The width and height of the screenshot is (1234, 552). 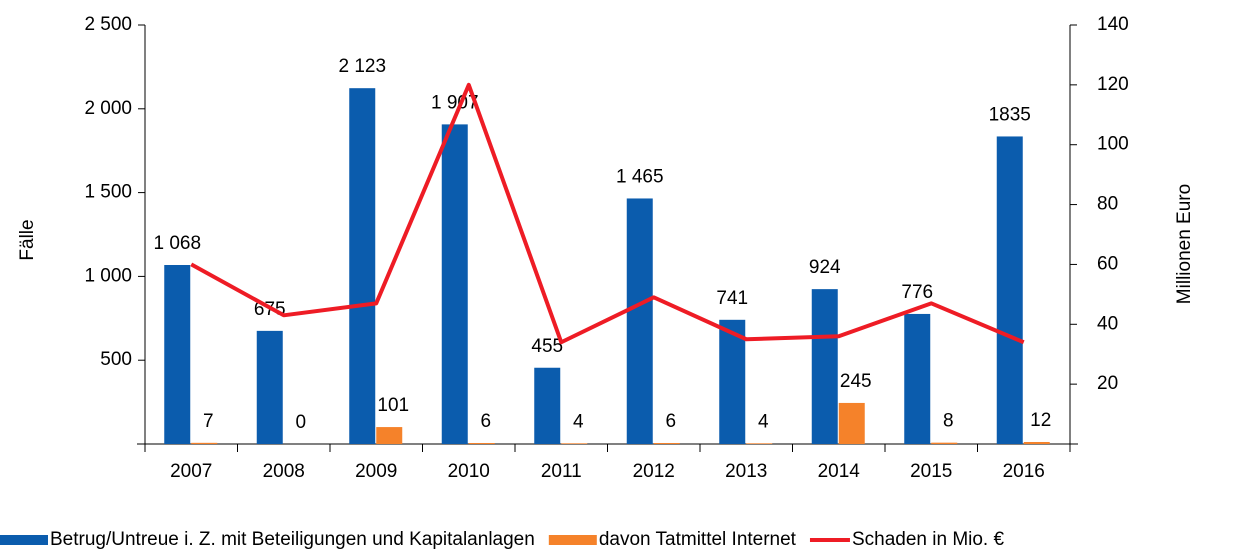 What do you see at coordinates (1113, 24) in the screenshot?
I see `y2-tick-label: 140` at bounding box center [1113, 24].